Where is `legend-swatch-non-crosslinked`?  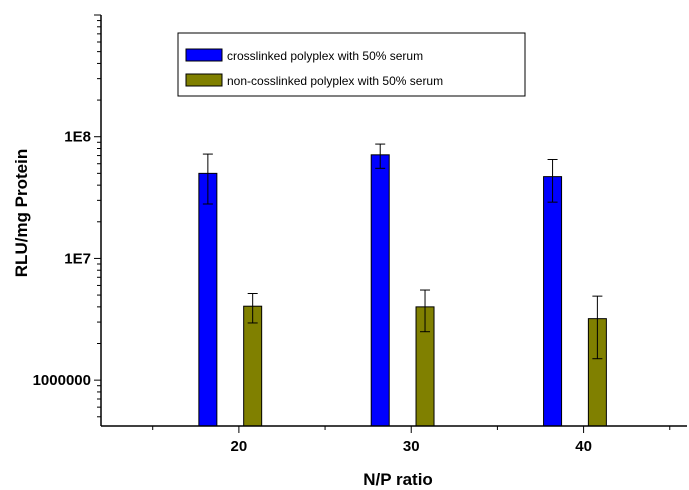
legend-swatch-non-crosslinked is located at coordinates (204, 80).